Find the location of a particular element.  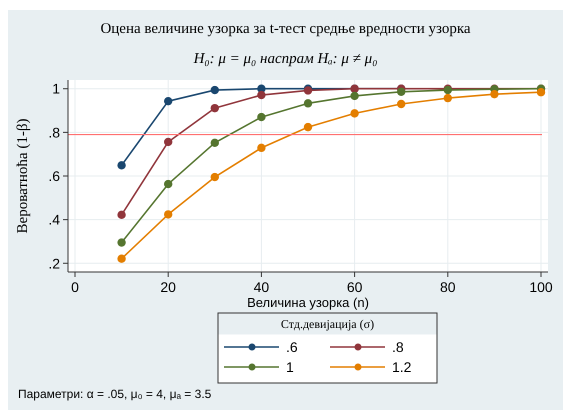

x-tick-label: 100 is located at coordinates (541, 287).